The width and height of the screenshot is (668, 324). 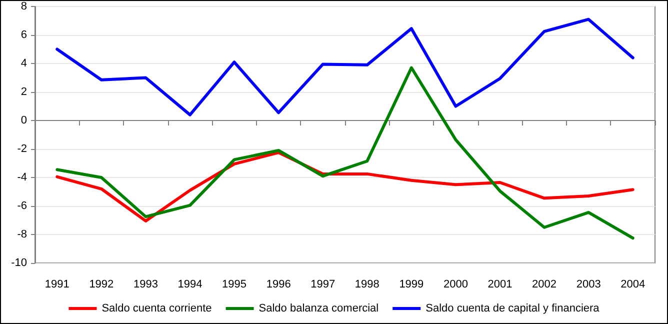 I want to click on x-tick-label: 2000, so click(x=455, y=284).